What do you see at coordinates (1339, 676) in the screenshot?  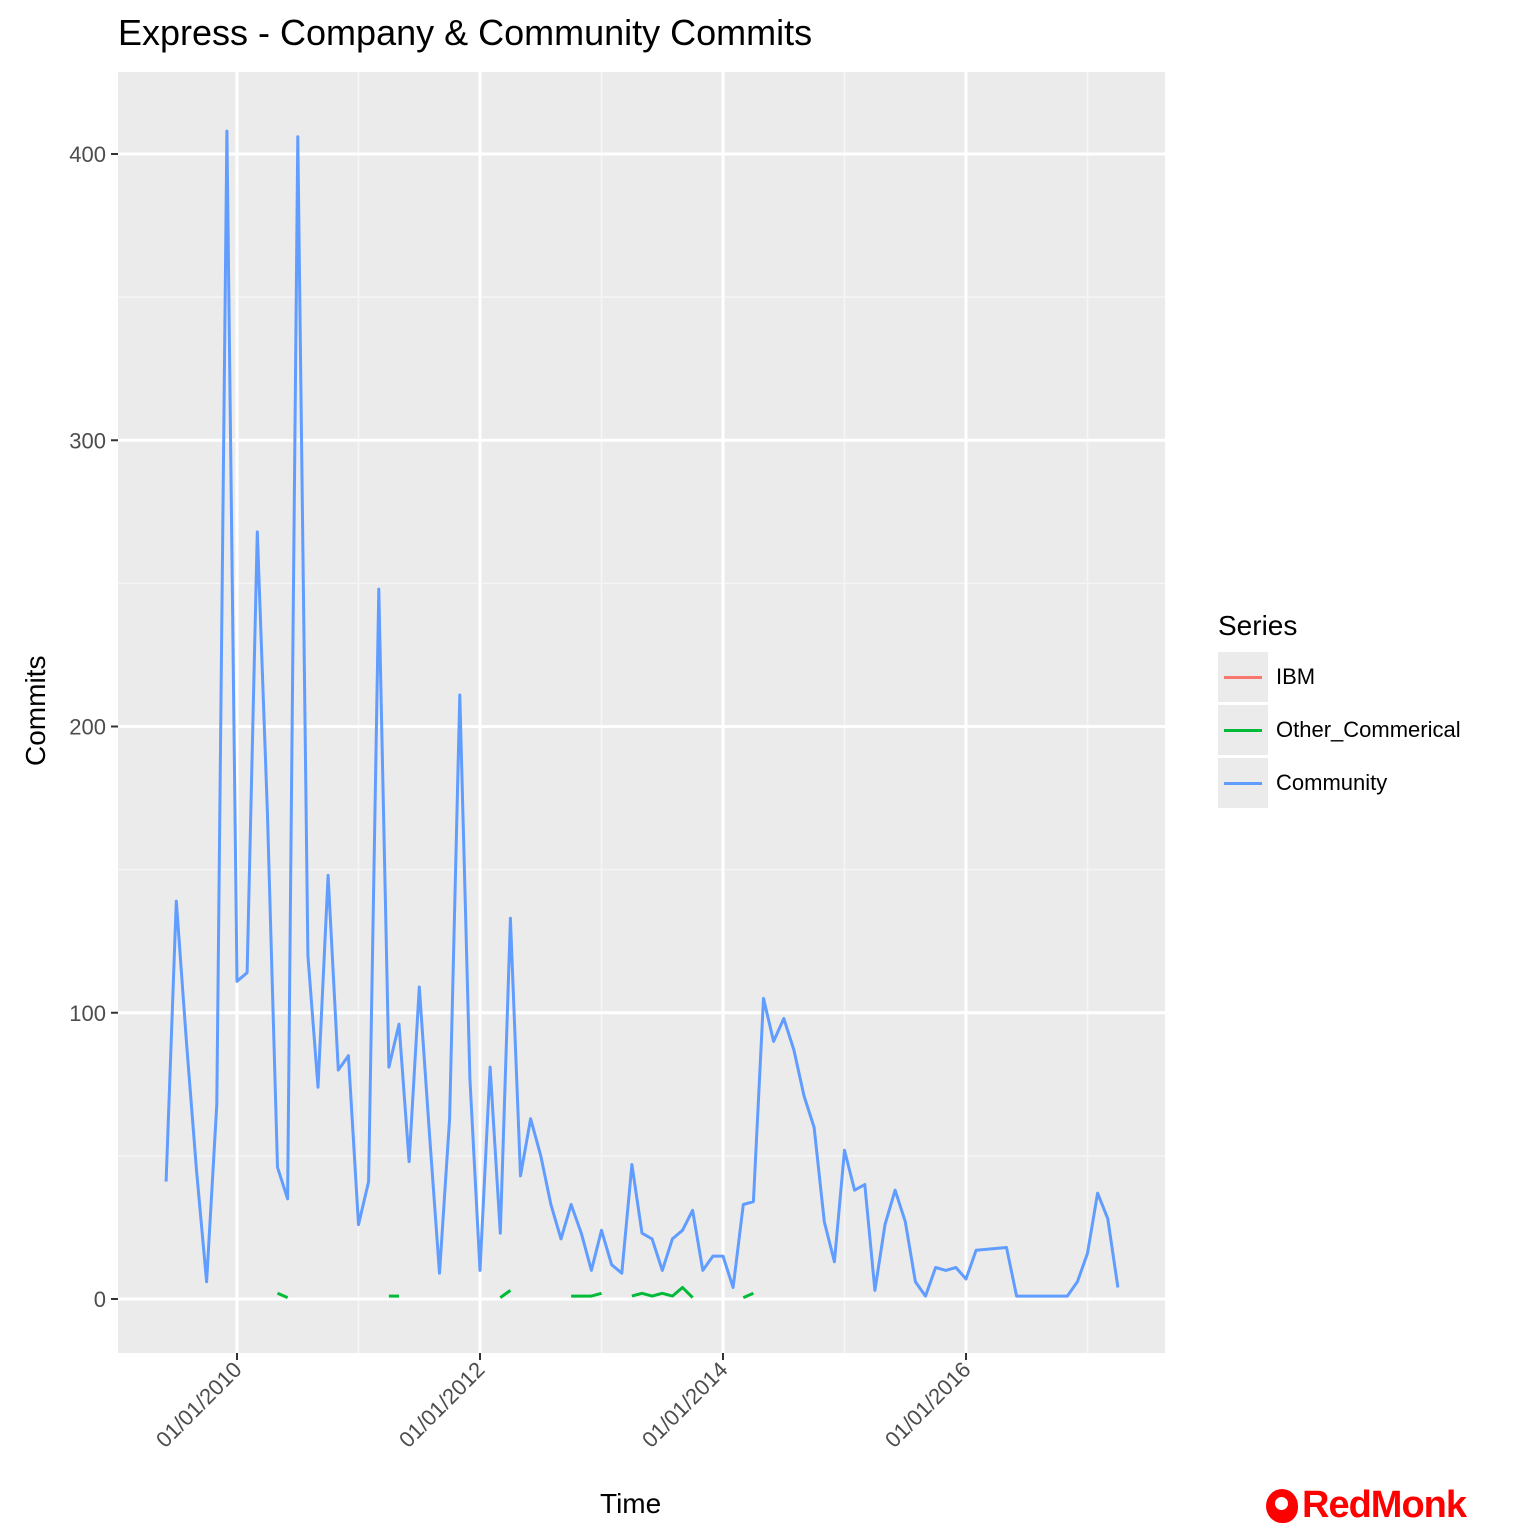 I see `legend-item-ibm: IBM` at bounding box center [1339, 676].